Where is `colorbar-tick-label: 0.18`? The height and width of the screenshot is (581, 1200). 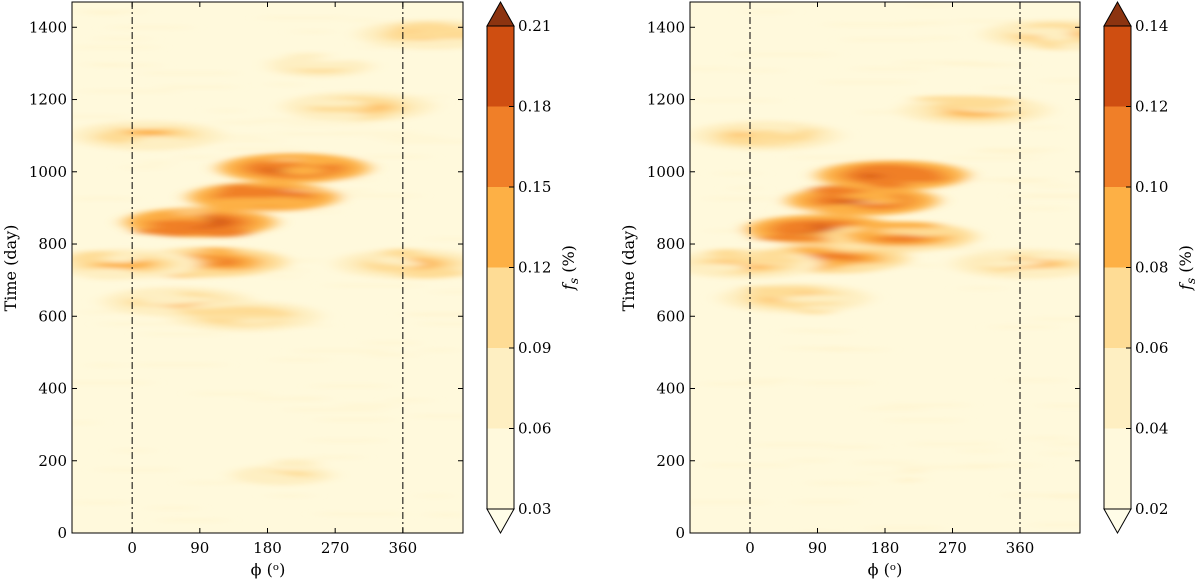
colorbar-tick-label: 0.18 is located at coordinates (534, 107).